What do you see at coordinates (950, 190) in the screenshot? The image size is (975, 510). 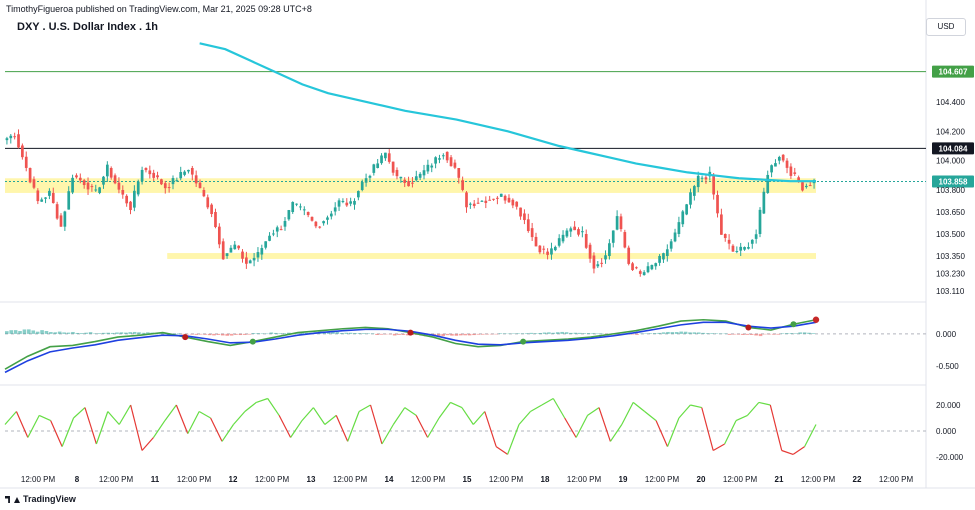 I see `y-tick-3: 103.800` at bounding box center [950, 190].